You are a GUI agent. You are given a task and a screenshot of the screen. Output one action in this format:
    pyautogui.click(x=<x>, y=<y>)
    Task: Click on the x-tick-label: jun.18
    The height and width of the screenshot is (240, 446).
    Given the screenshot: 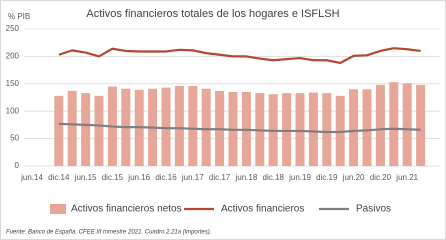 What is the action you would take?
    pyautogui.click(x=246, y=177)
    